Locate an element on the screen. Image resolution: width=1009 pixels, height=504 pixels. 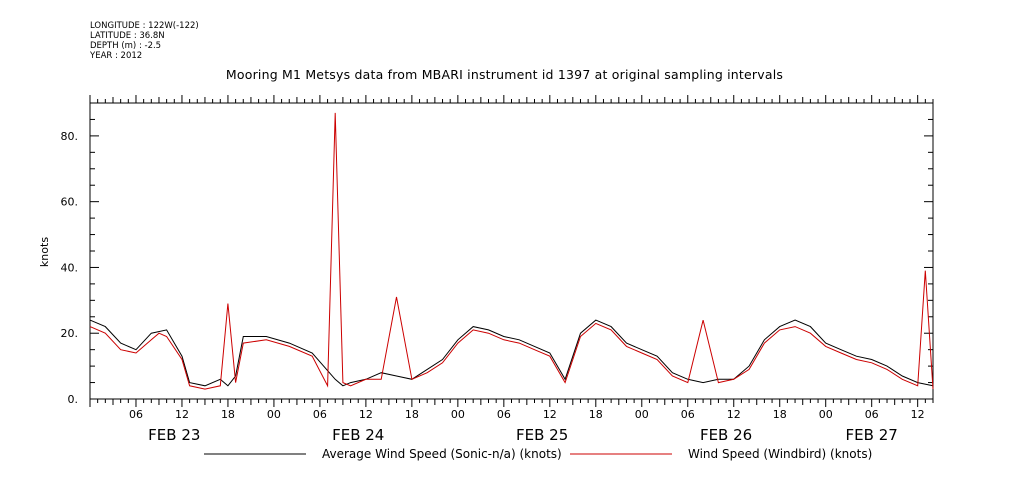
day-label: FEB 24 is located at coordinates (358, 435).